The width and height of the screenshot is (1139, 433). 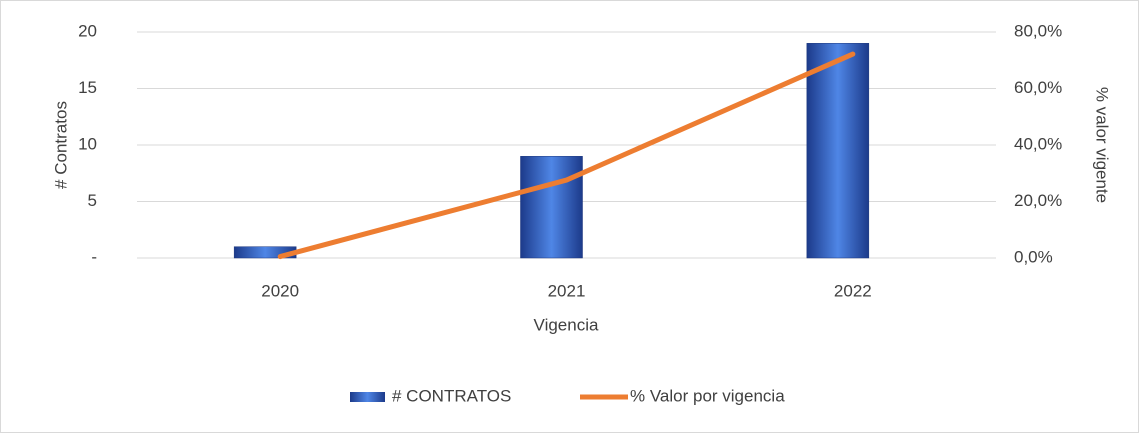 I want to click on y2-tick-label: 40,0%, so click(x=1038, y=143).